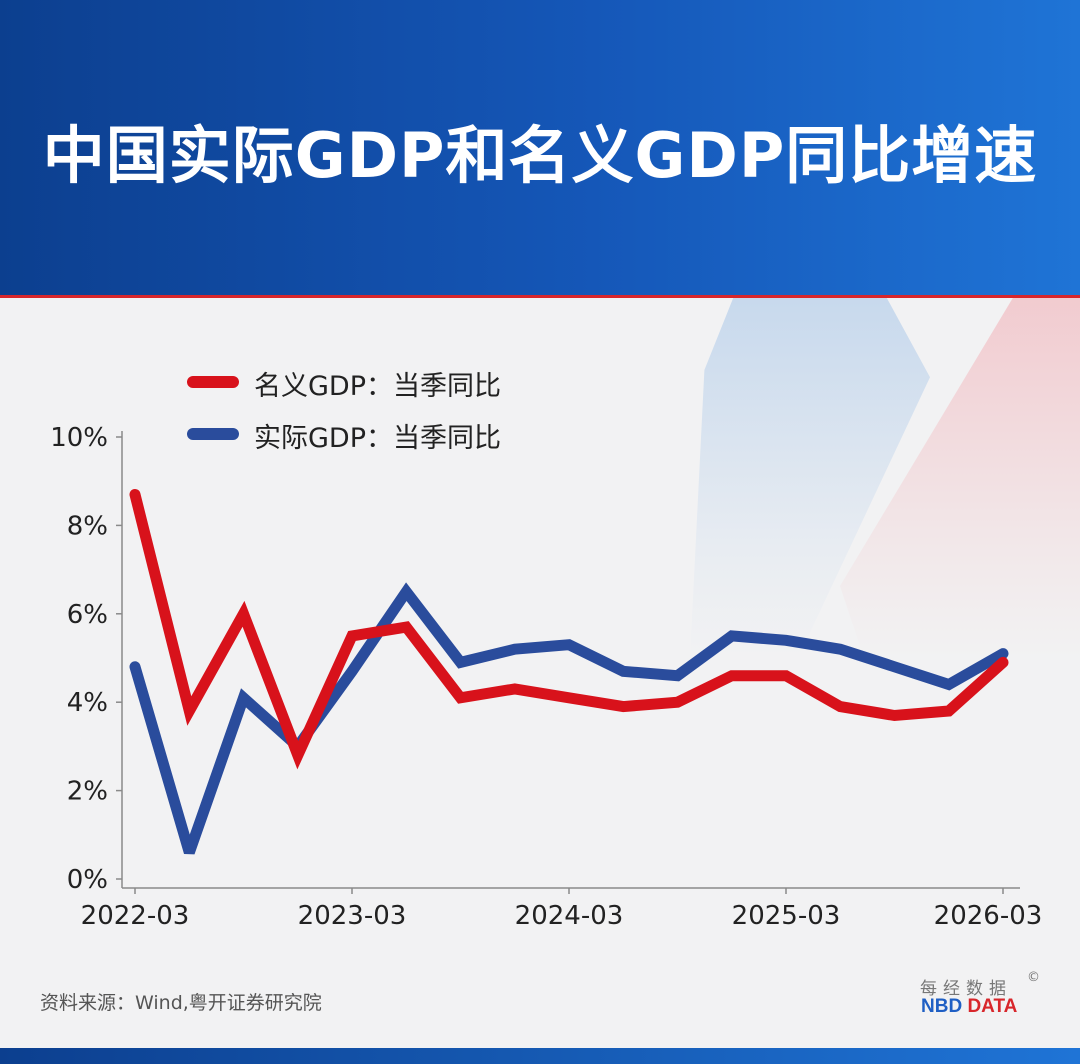 The image size is (1080, 1064). What do you see at coordinates (79, 438) in the screenshot?
I see `y-tick-label: 10%` at bounding box center [79, 438].